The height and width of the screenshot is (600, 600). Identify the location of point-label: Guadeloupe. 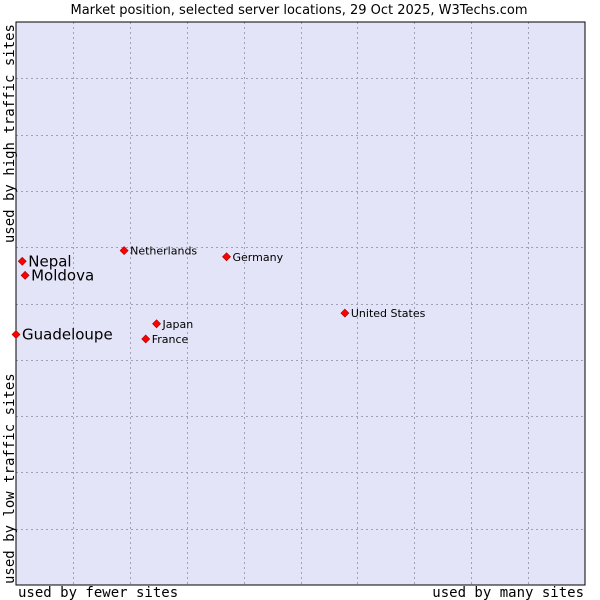
(67, 334).